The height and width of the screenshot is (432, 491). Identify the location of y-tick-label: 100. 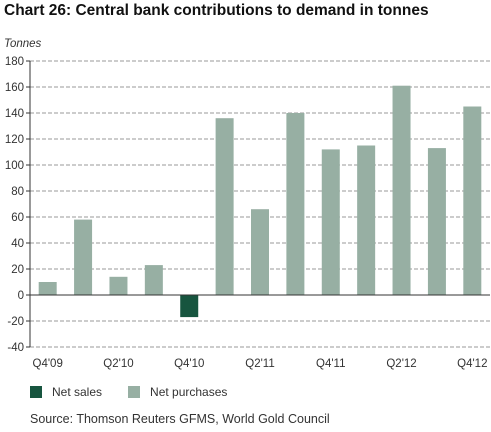
(14, 166).